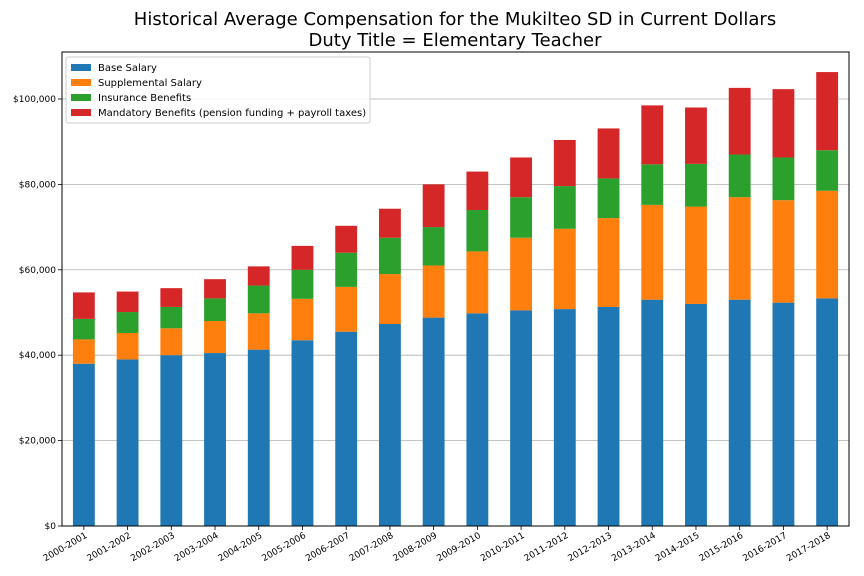 Image resolution: width=864 pixels, height=576 pixels. I want to click on x-tick-label: 2004-2005, so click(240, 547).